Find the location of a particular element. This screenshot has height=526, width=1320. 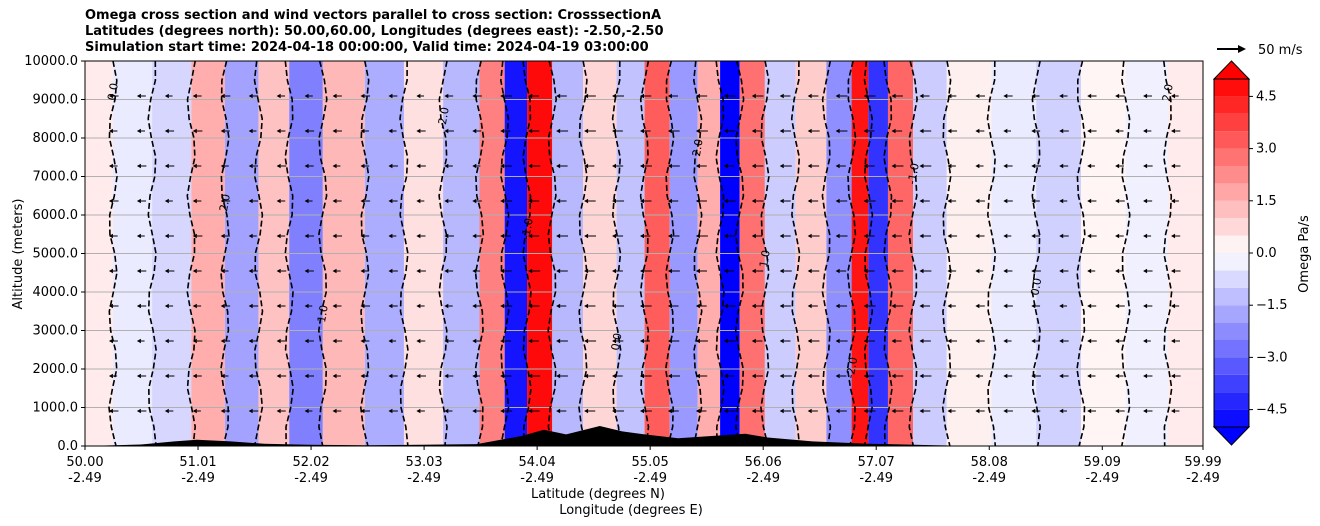

contour-label: 2.0 is located at coordinates (698, 147).